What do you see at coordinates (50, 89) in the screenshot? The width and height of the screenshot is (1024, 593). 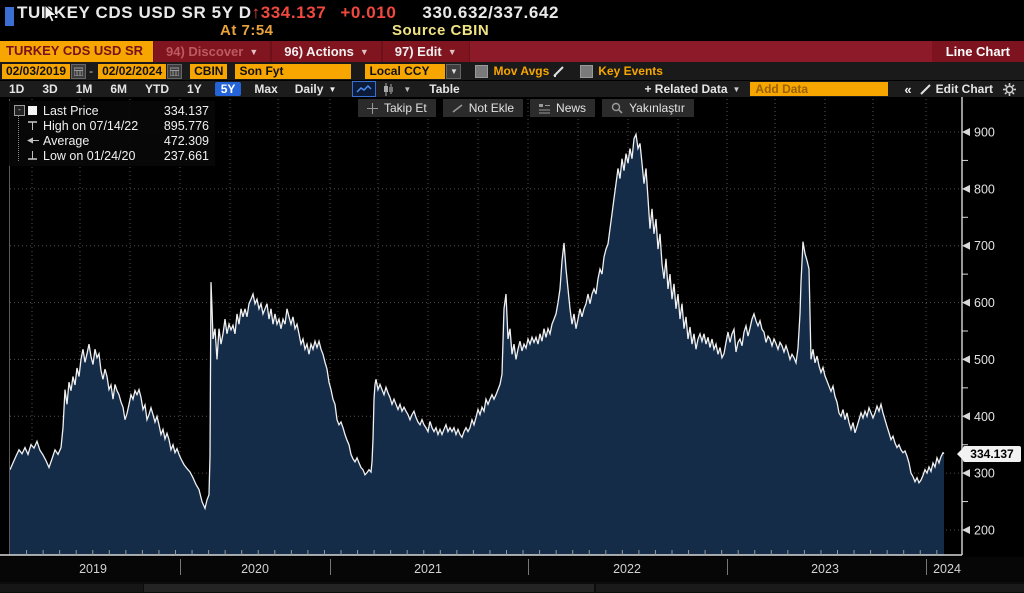 I see `range-3d: 3D` at bounding box center [50, 89].